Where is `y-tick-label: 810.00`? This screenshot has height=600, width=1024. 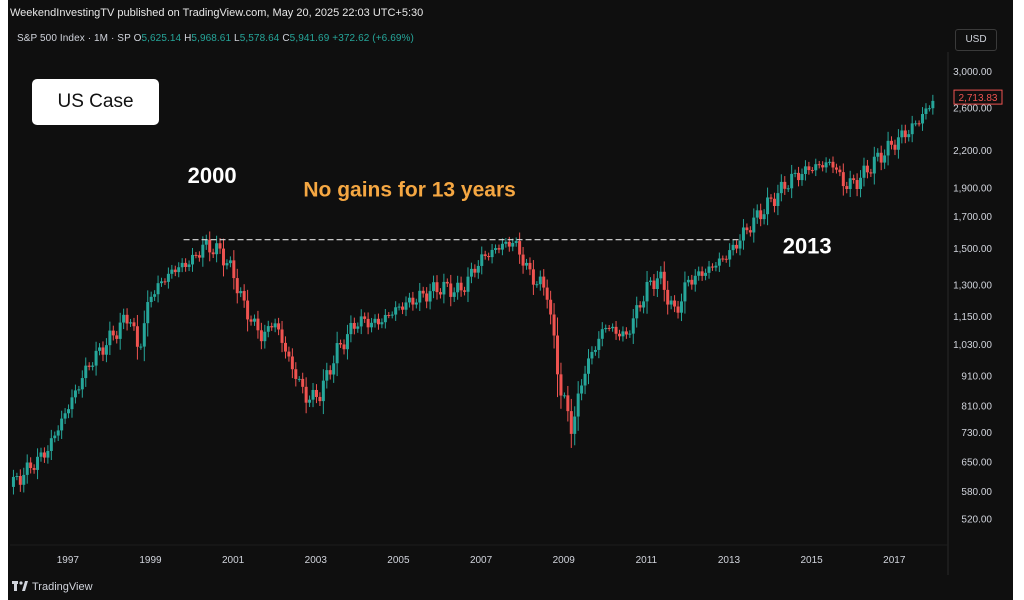
y-tick-label: 810.00 is located at coordinates (976, 406).